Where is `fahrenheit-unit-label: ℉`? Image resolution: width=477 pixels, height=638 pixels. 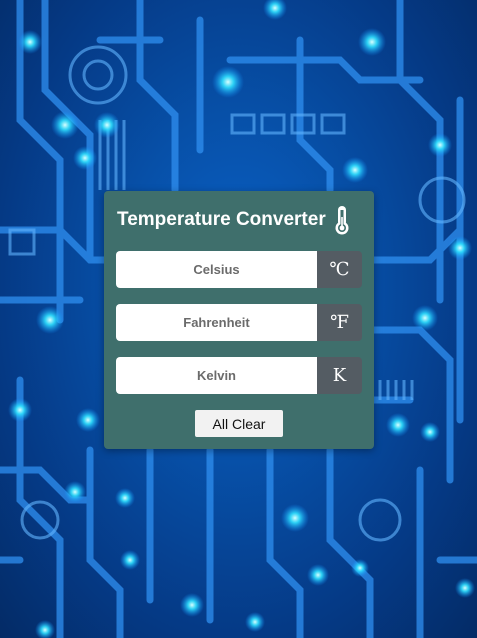
fahrenheit-unit-label: ℉ is located at coordinates (339, 322).